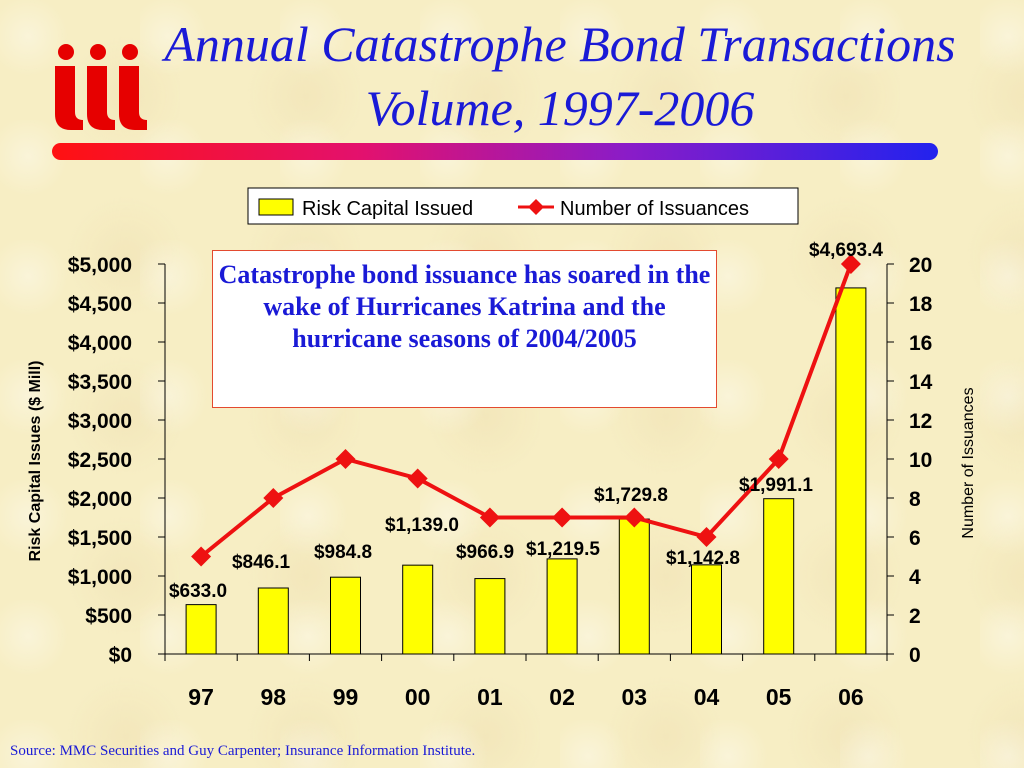  What do you see at coordinates (703, 558) in the screenshot?
I see `bar-data-label: $1,142.8` at bounding box center [703, 558].